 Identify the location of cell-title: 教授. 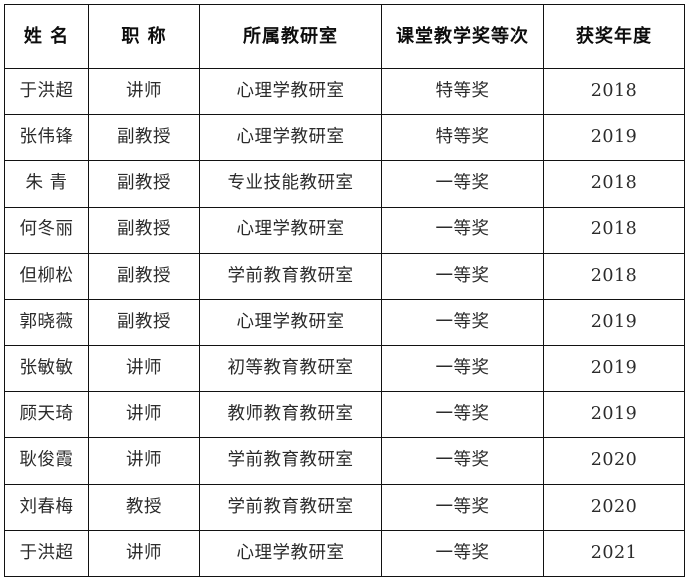
(144, 507).